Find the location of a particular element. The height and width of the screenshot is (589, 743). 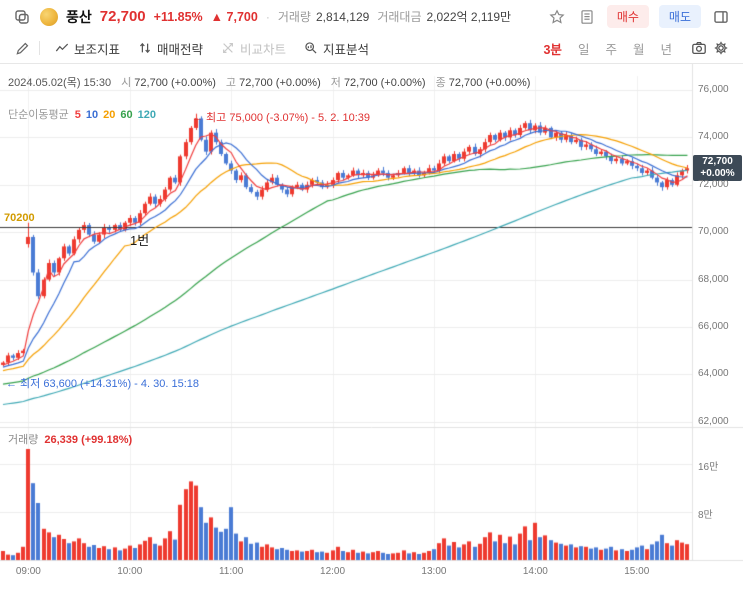

panel-toggle-icon is located at coordinates (721, 17).